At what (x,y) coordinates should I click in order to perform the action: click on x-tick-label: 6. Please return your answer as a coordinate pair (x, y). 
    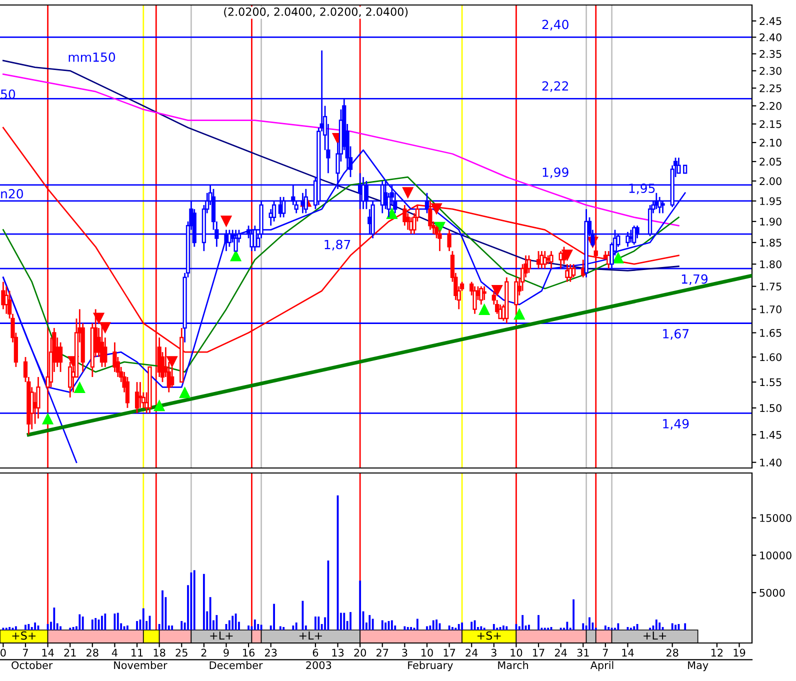
    Looking at the image, I should click on (315, 652).